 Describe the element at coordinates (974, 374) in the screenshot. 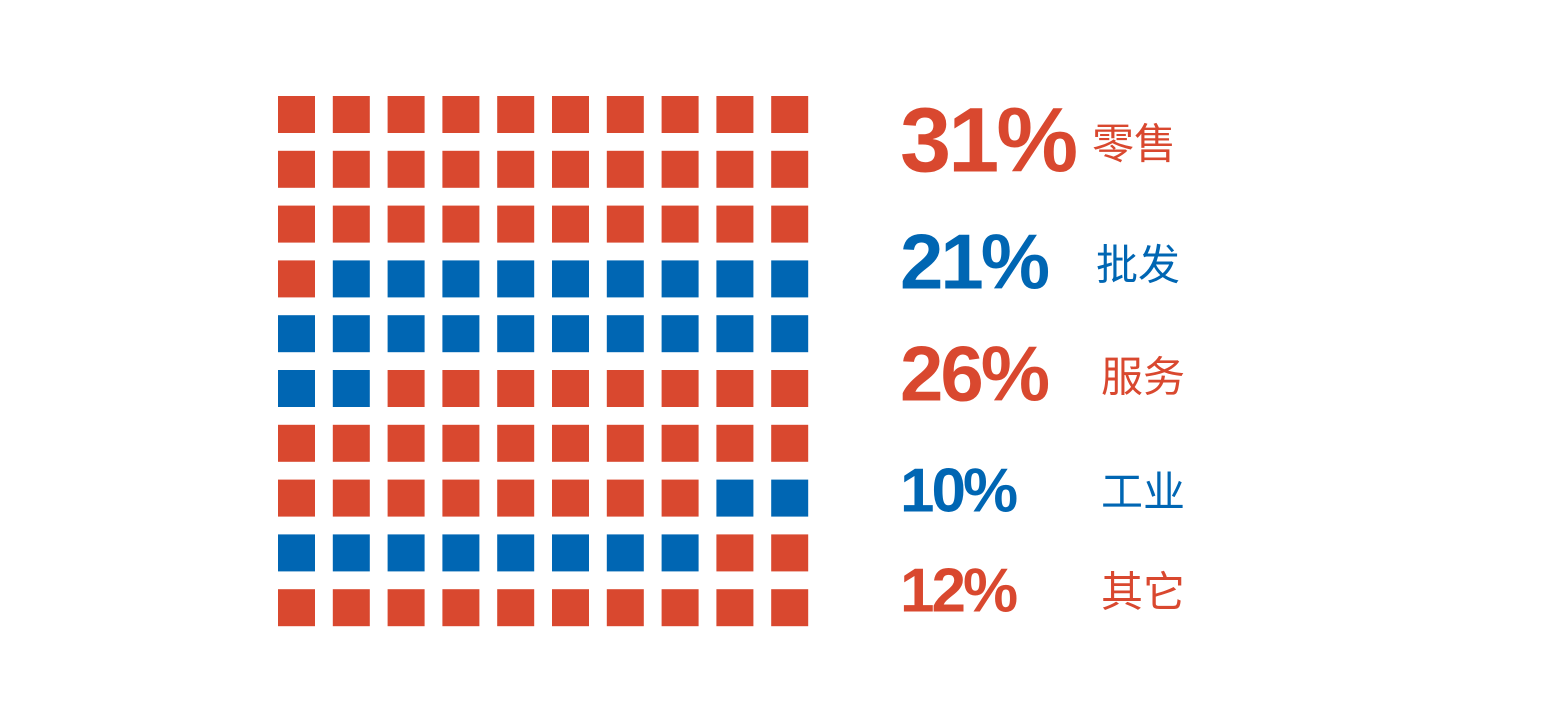

I see `value-label: 26%` at that location.